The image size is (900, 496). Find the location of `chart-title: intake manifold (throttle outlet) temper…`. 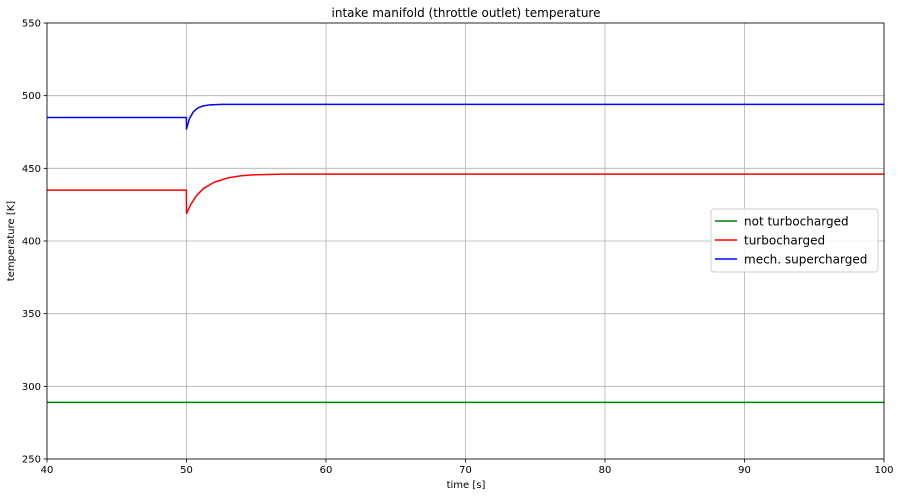

chart-title: intake manifold (throttle outlet) temper… is located at coordinates (466, 13).